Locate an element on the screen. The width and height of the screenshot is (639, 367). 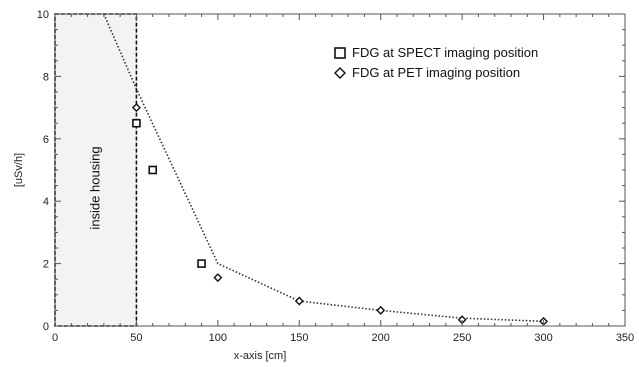
y-tick-label: 10 is located at coordinates (43, 15).